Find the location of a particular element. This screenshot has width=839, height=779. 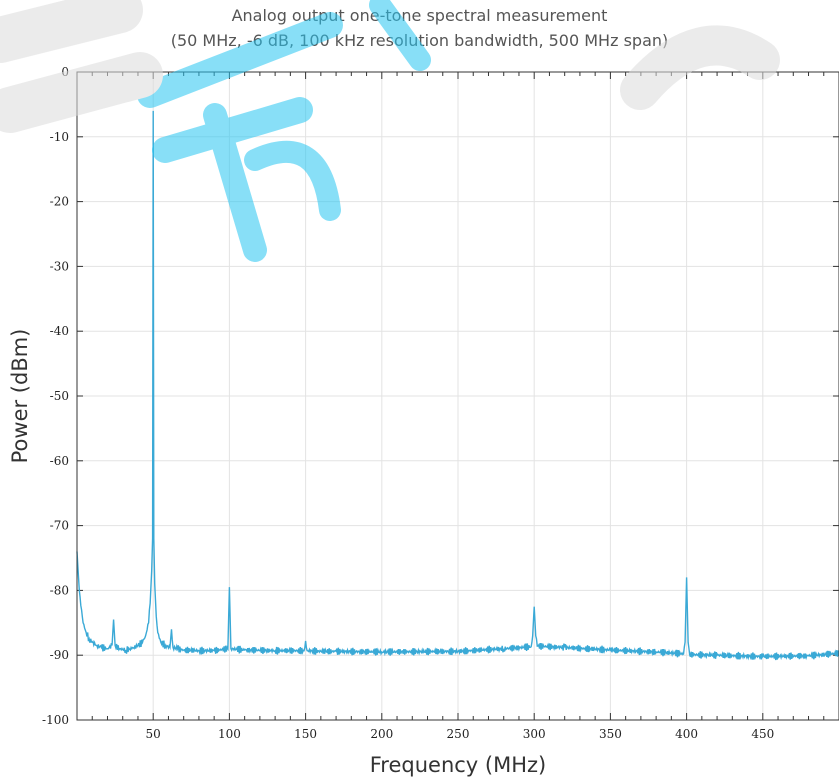

y-tick-label: -100 is located at coordinates (55, 720).